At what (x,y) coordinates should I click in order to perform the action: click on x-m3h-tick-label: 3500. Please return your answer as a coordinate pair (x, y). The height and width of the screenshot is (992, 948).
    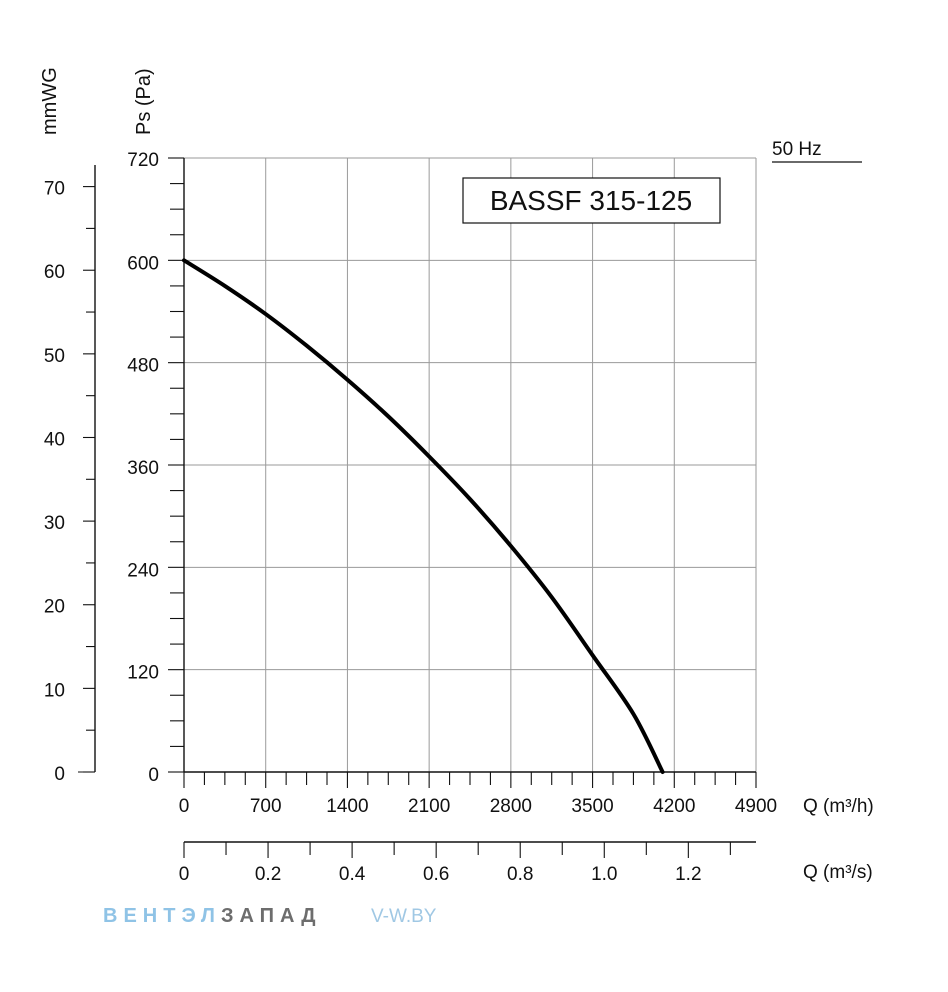
    Looking at the image, I should click on (592, 806).